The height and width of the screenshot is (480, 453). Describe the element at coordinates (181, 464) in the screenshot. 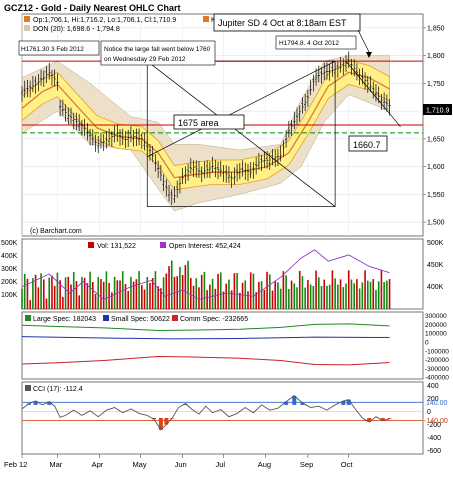

I see `x-tick-label: Jun` at that location.